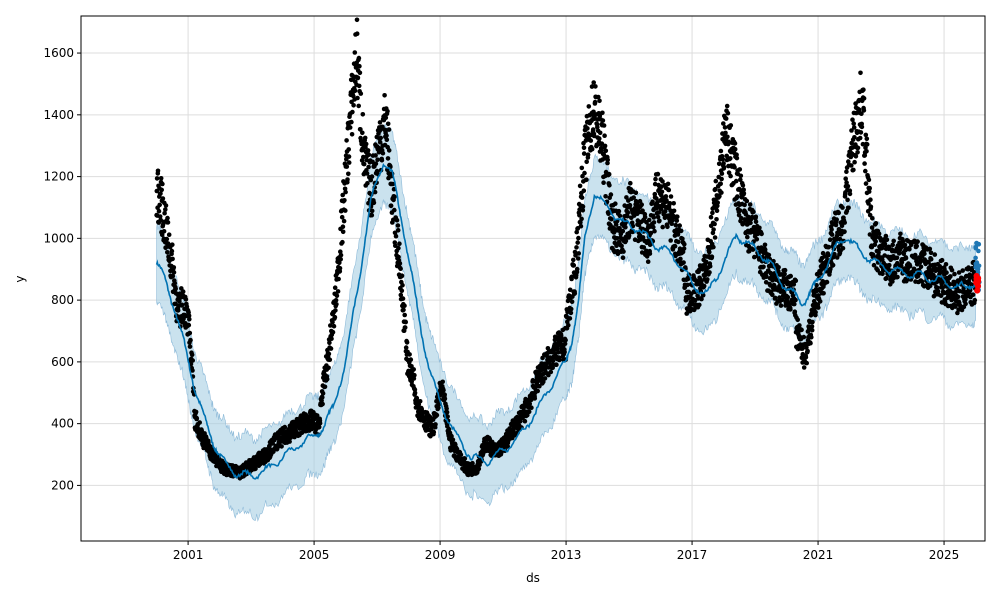 This screenshot has height=604, width=1000. I want to click on recent-point, so click(978, 280).